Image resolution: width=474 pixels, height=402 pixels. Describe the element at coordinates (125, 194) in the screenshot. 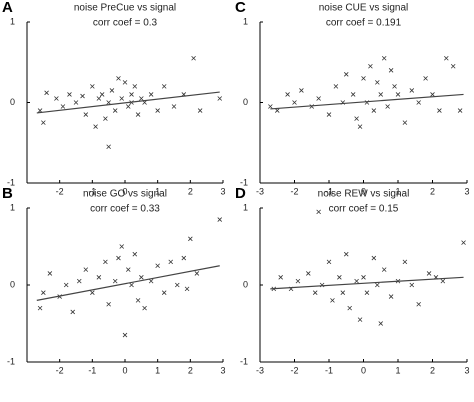

I see `chart-title: noise GO vs signal` at that location.